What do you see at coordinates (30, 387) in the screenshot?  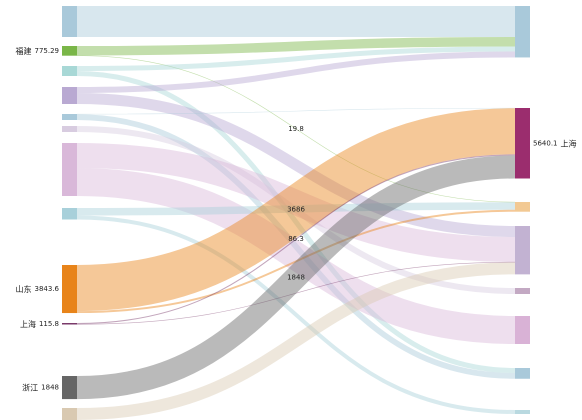 I see `node-name: 浙江` at bounding box center [30, 387].